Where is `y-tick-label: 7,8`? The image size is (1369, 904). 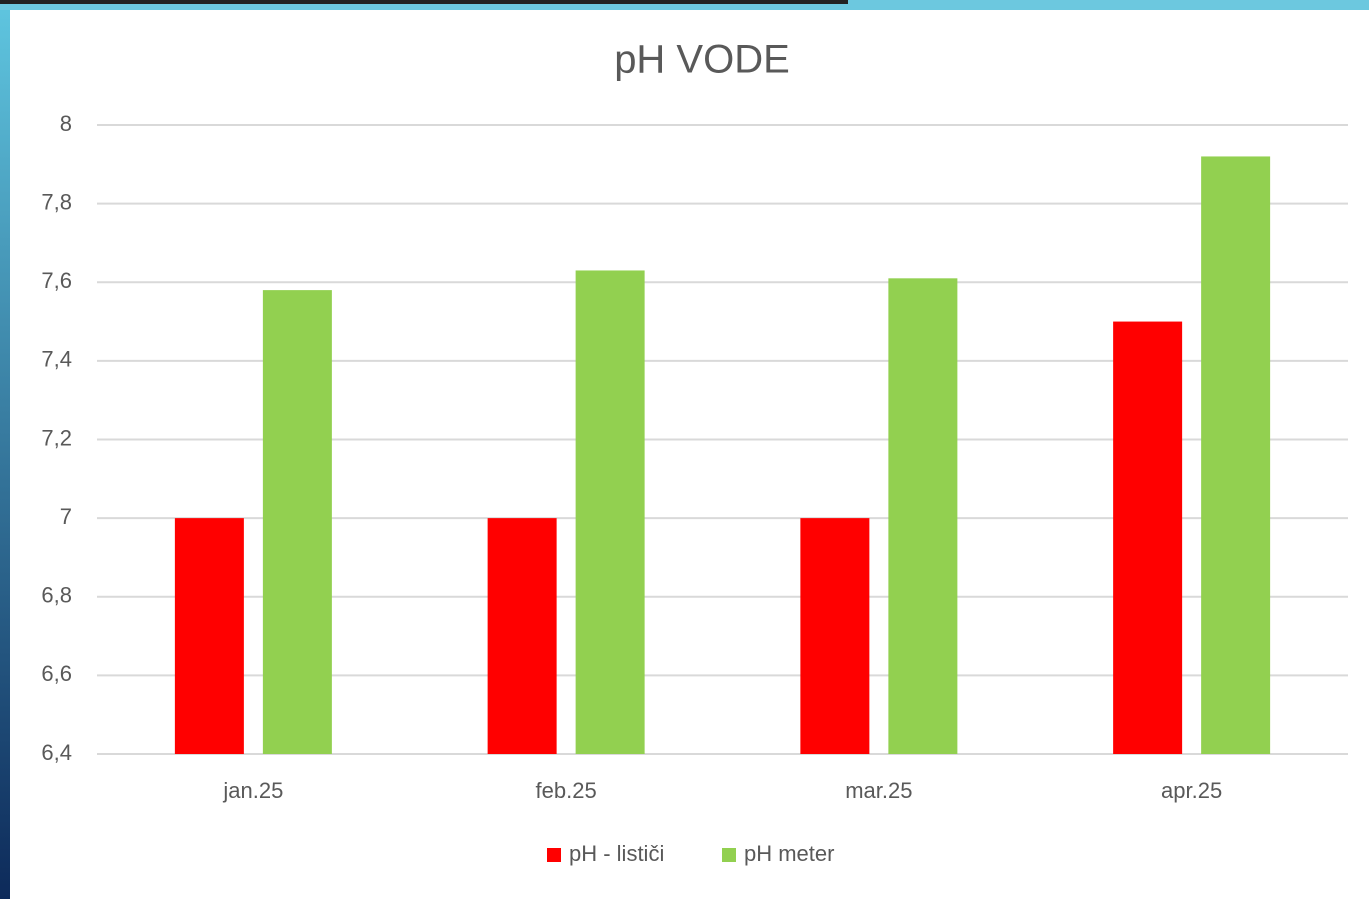
y-tick-label: 7,8 is located at coordinates (56, 201).